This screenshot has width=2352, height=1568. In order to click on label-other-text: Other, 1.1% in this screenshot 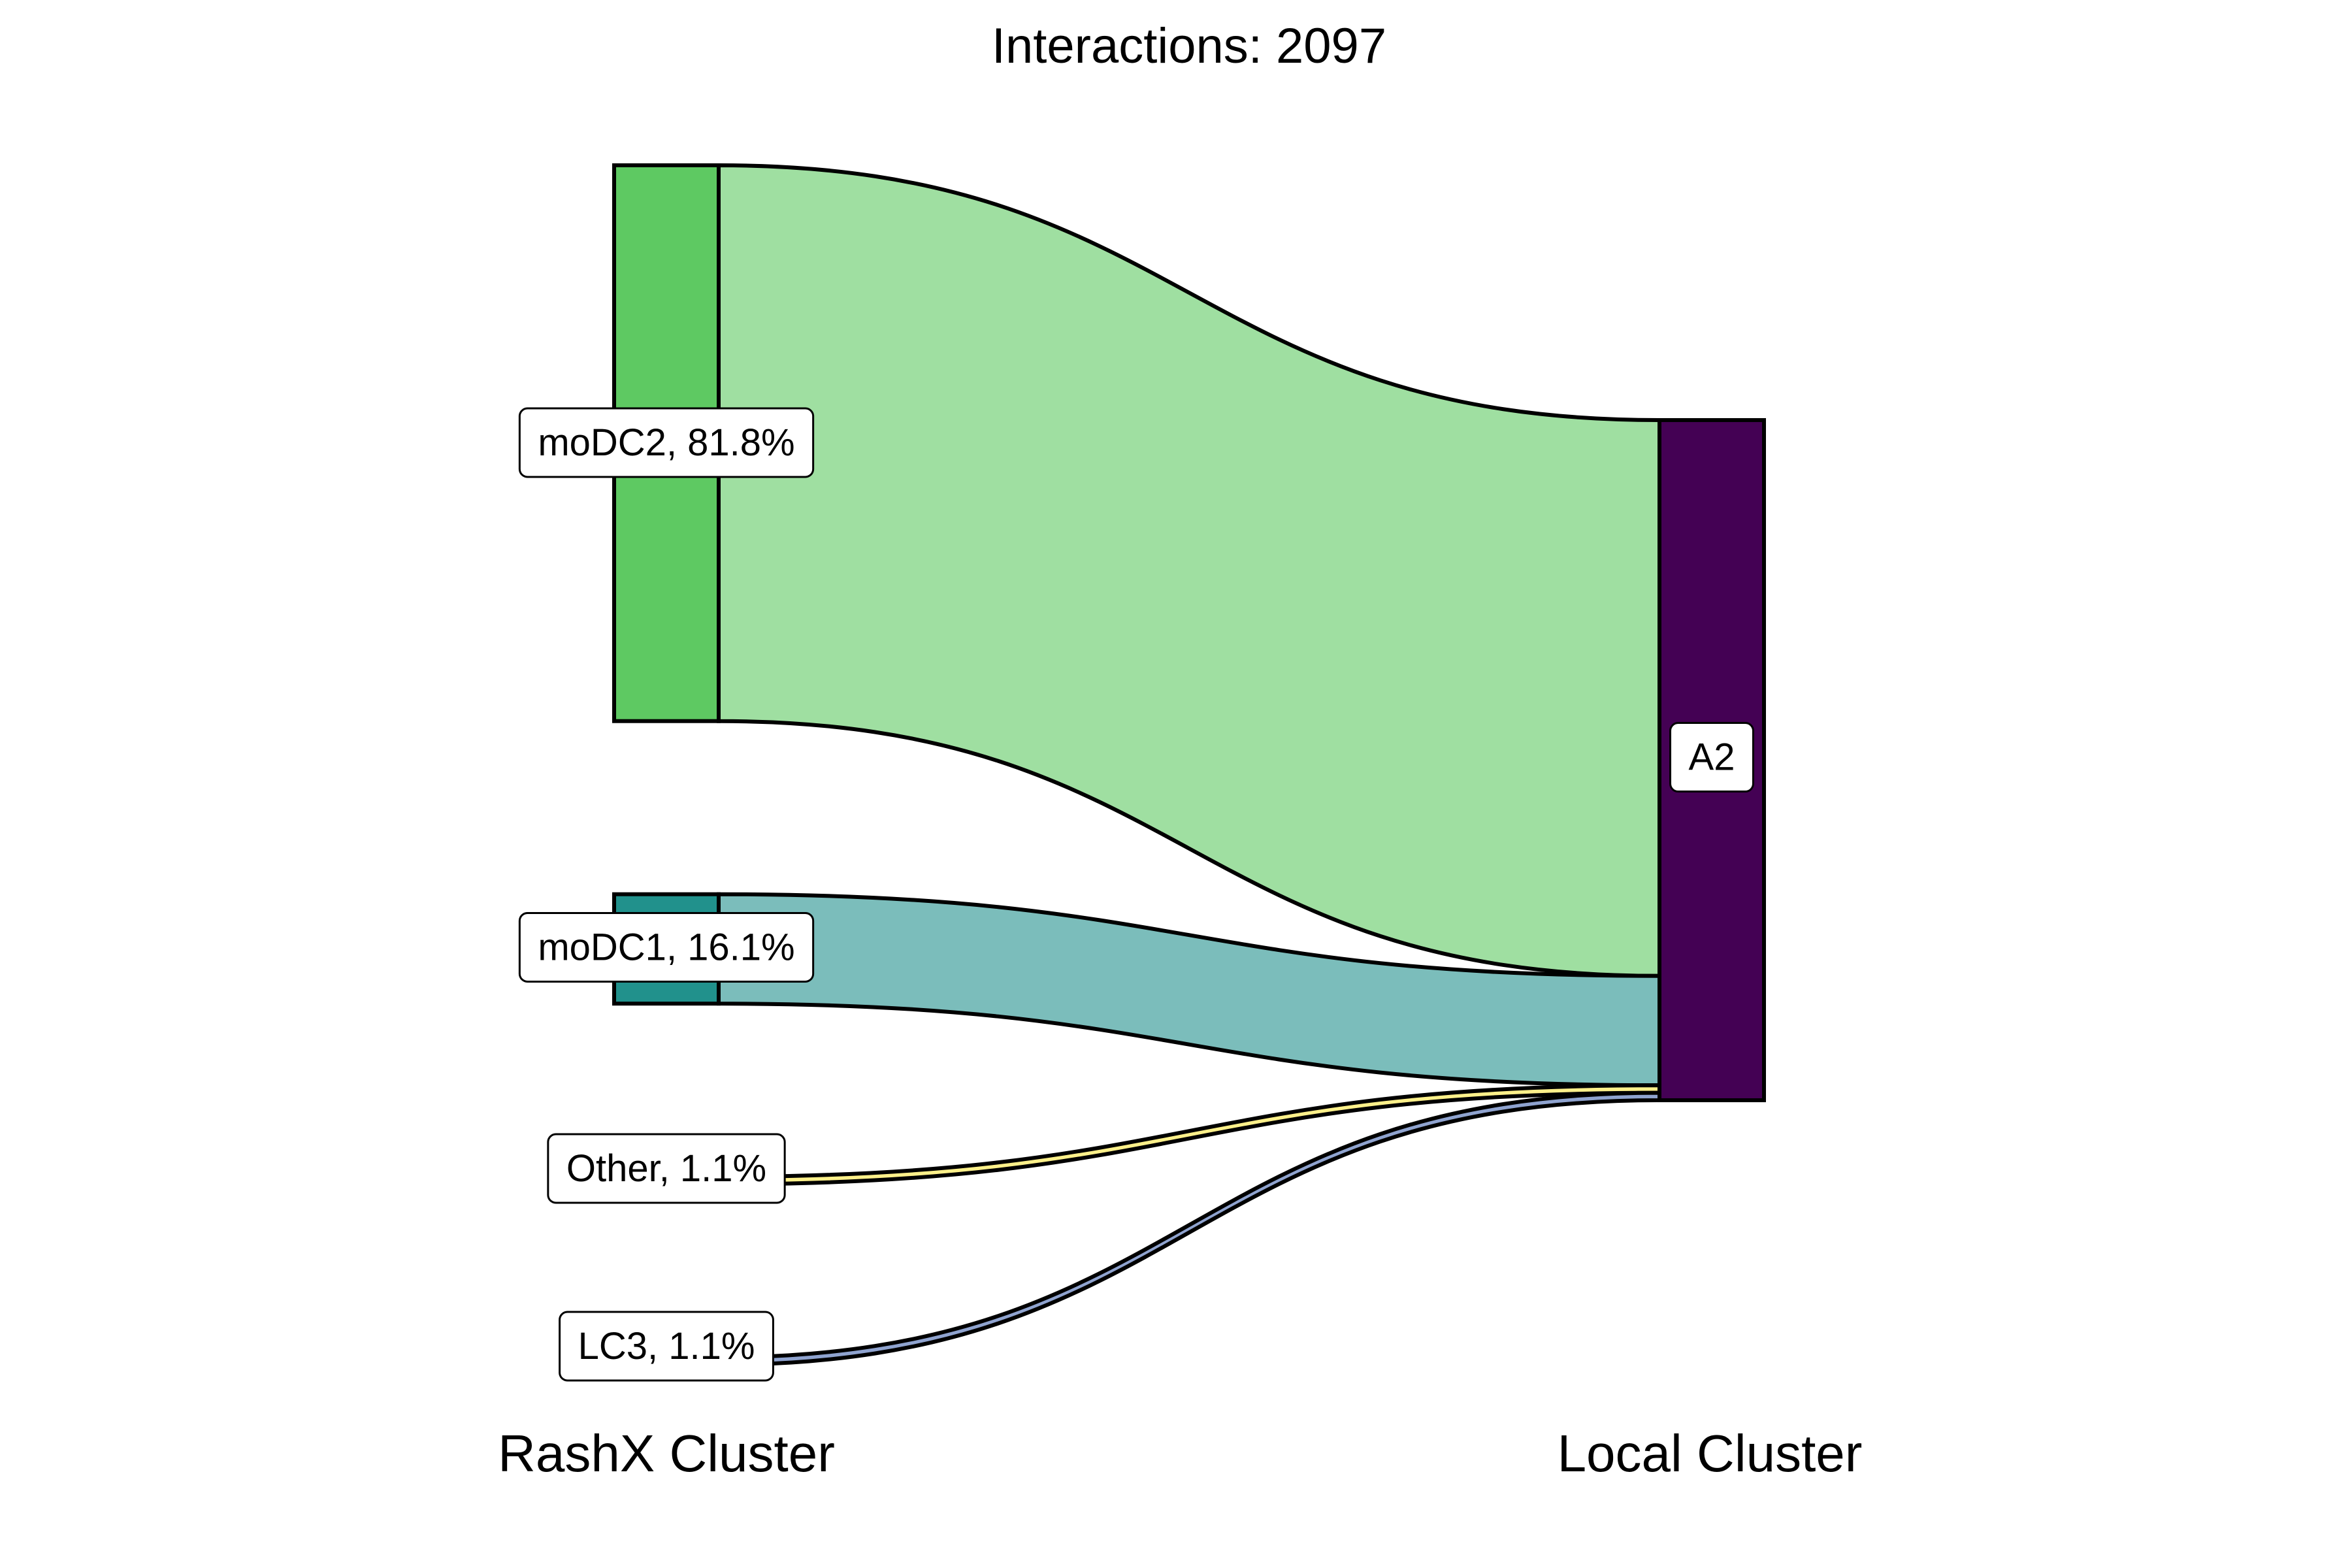, I will do `click(666, 1168)`.